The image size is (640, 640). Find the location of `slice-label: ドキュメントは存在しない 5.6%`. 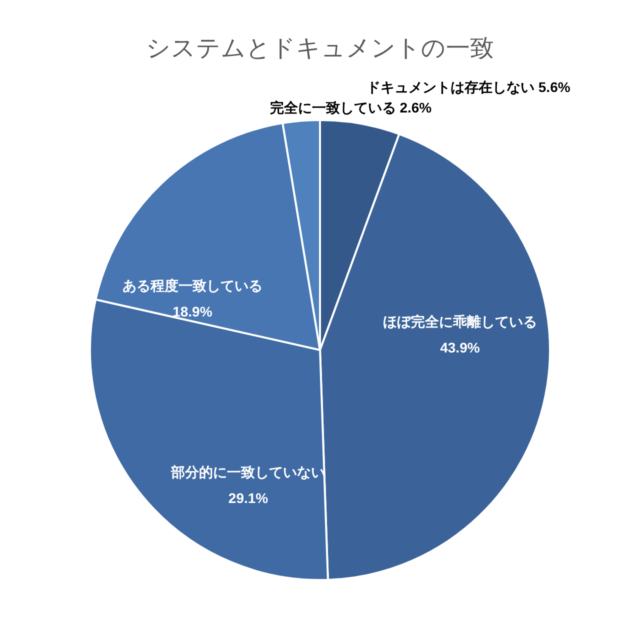

slice-label: ドキュメントは存在しない 5.6% is located at coordinates (468, 87).